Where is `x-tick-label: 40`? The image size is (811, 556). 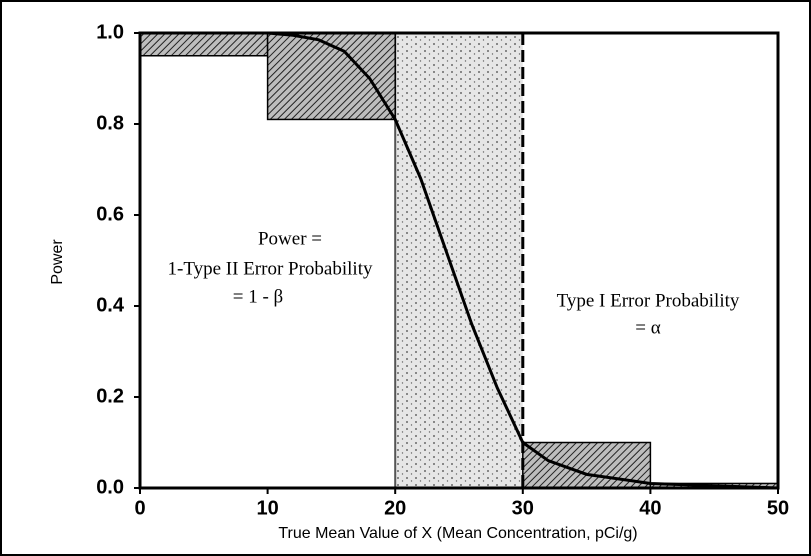 x-tick-label: 40 is located at coordinates (650, 508).